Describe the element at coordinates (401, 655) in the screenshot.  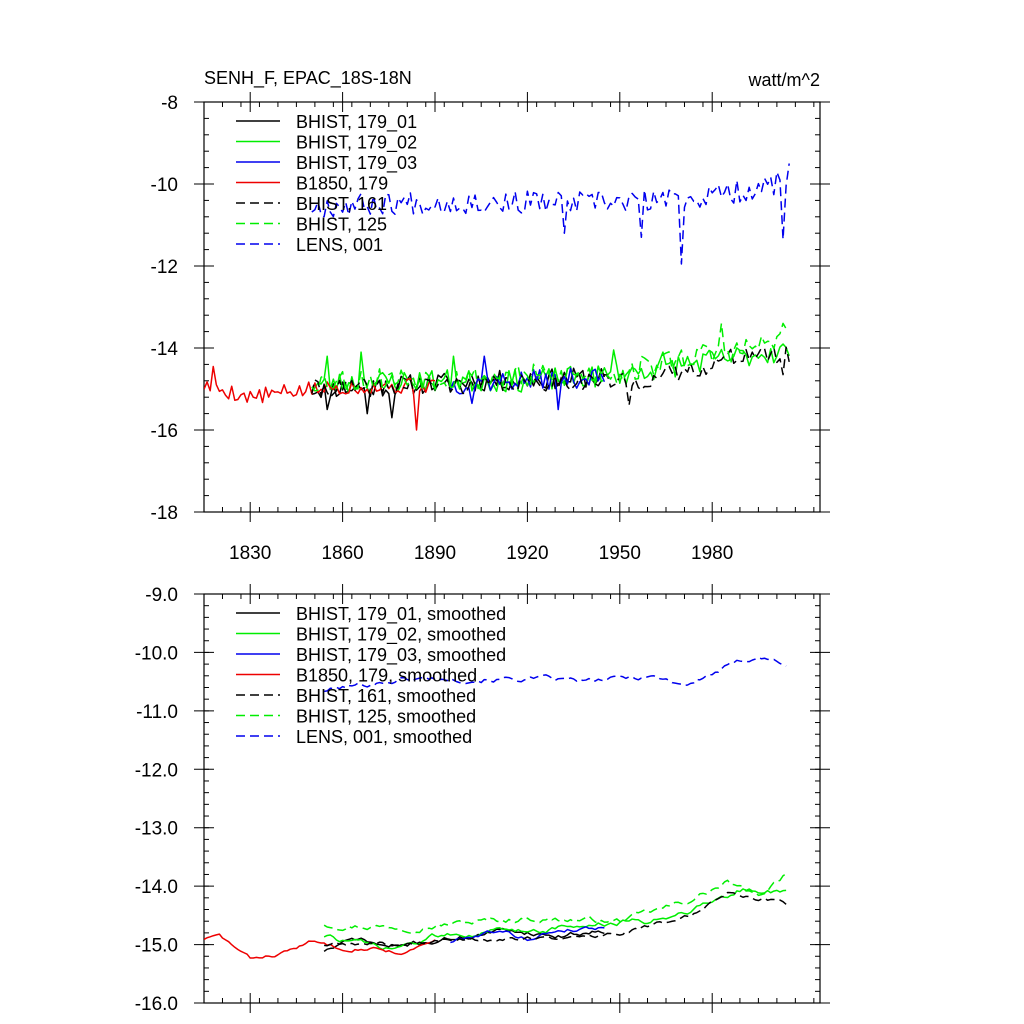
I see `legend-label: BHIST, 179_03, smoothed` at that location.